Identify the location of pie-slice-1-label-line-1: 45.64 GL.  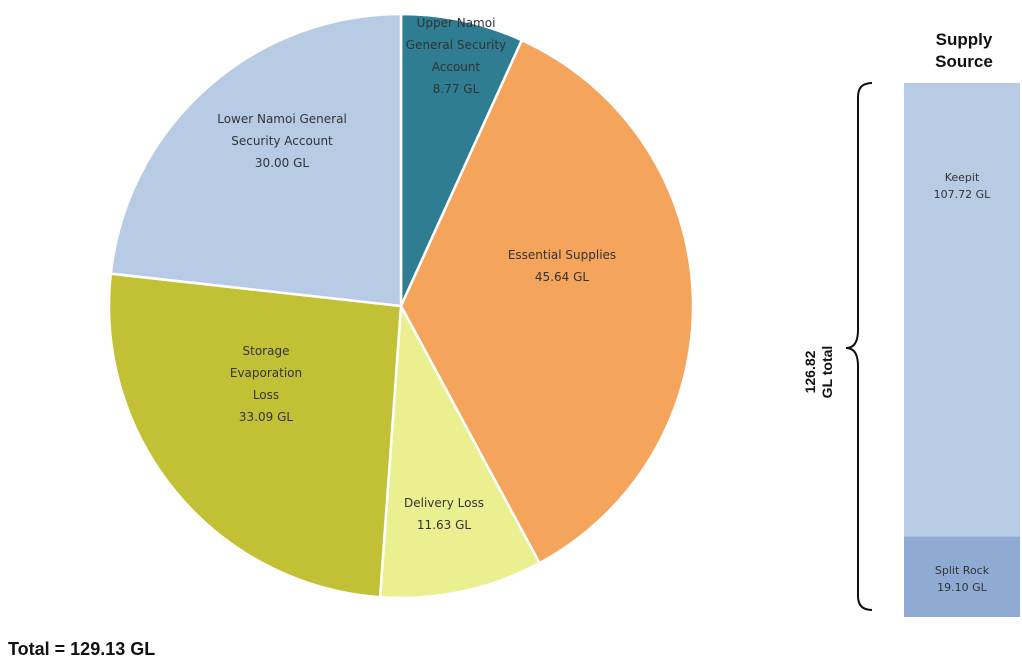
(562, 277).